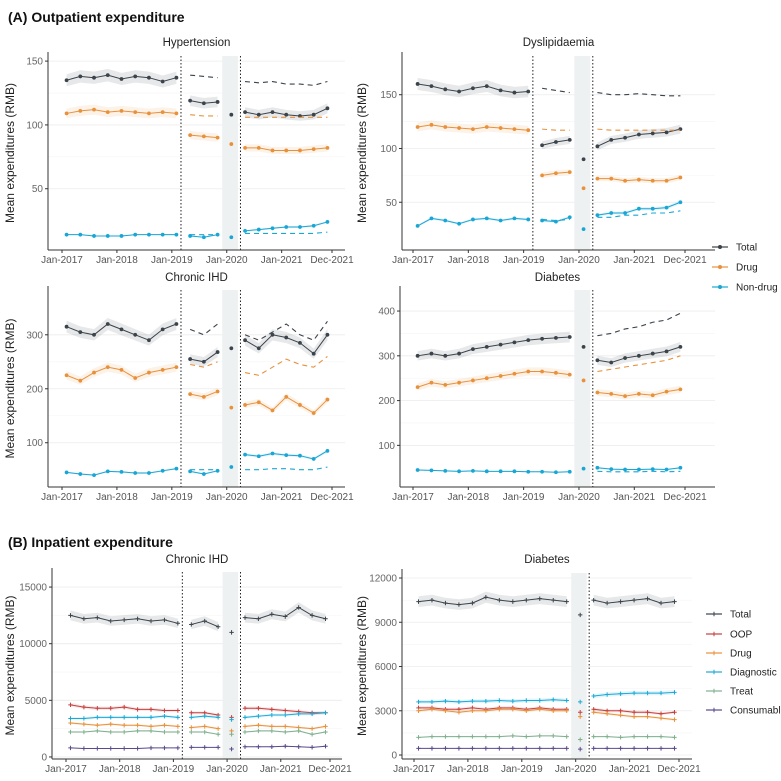 This screenshot has width=781, height=781. Describe the element at coordinates (728, 615) in the screenshot. I see `legend-item-total: Total` at that location.